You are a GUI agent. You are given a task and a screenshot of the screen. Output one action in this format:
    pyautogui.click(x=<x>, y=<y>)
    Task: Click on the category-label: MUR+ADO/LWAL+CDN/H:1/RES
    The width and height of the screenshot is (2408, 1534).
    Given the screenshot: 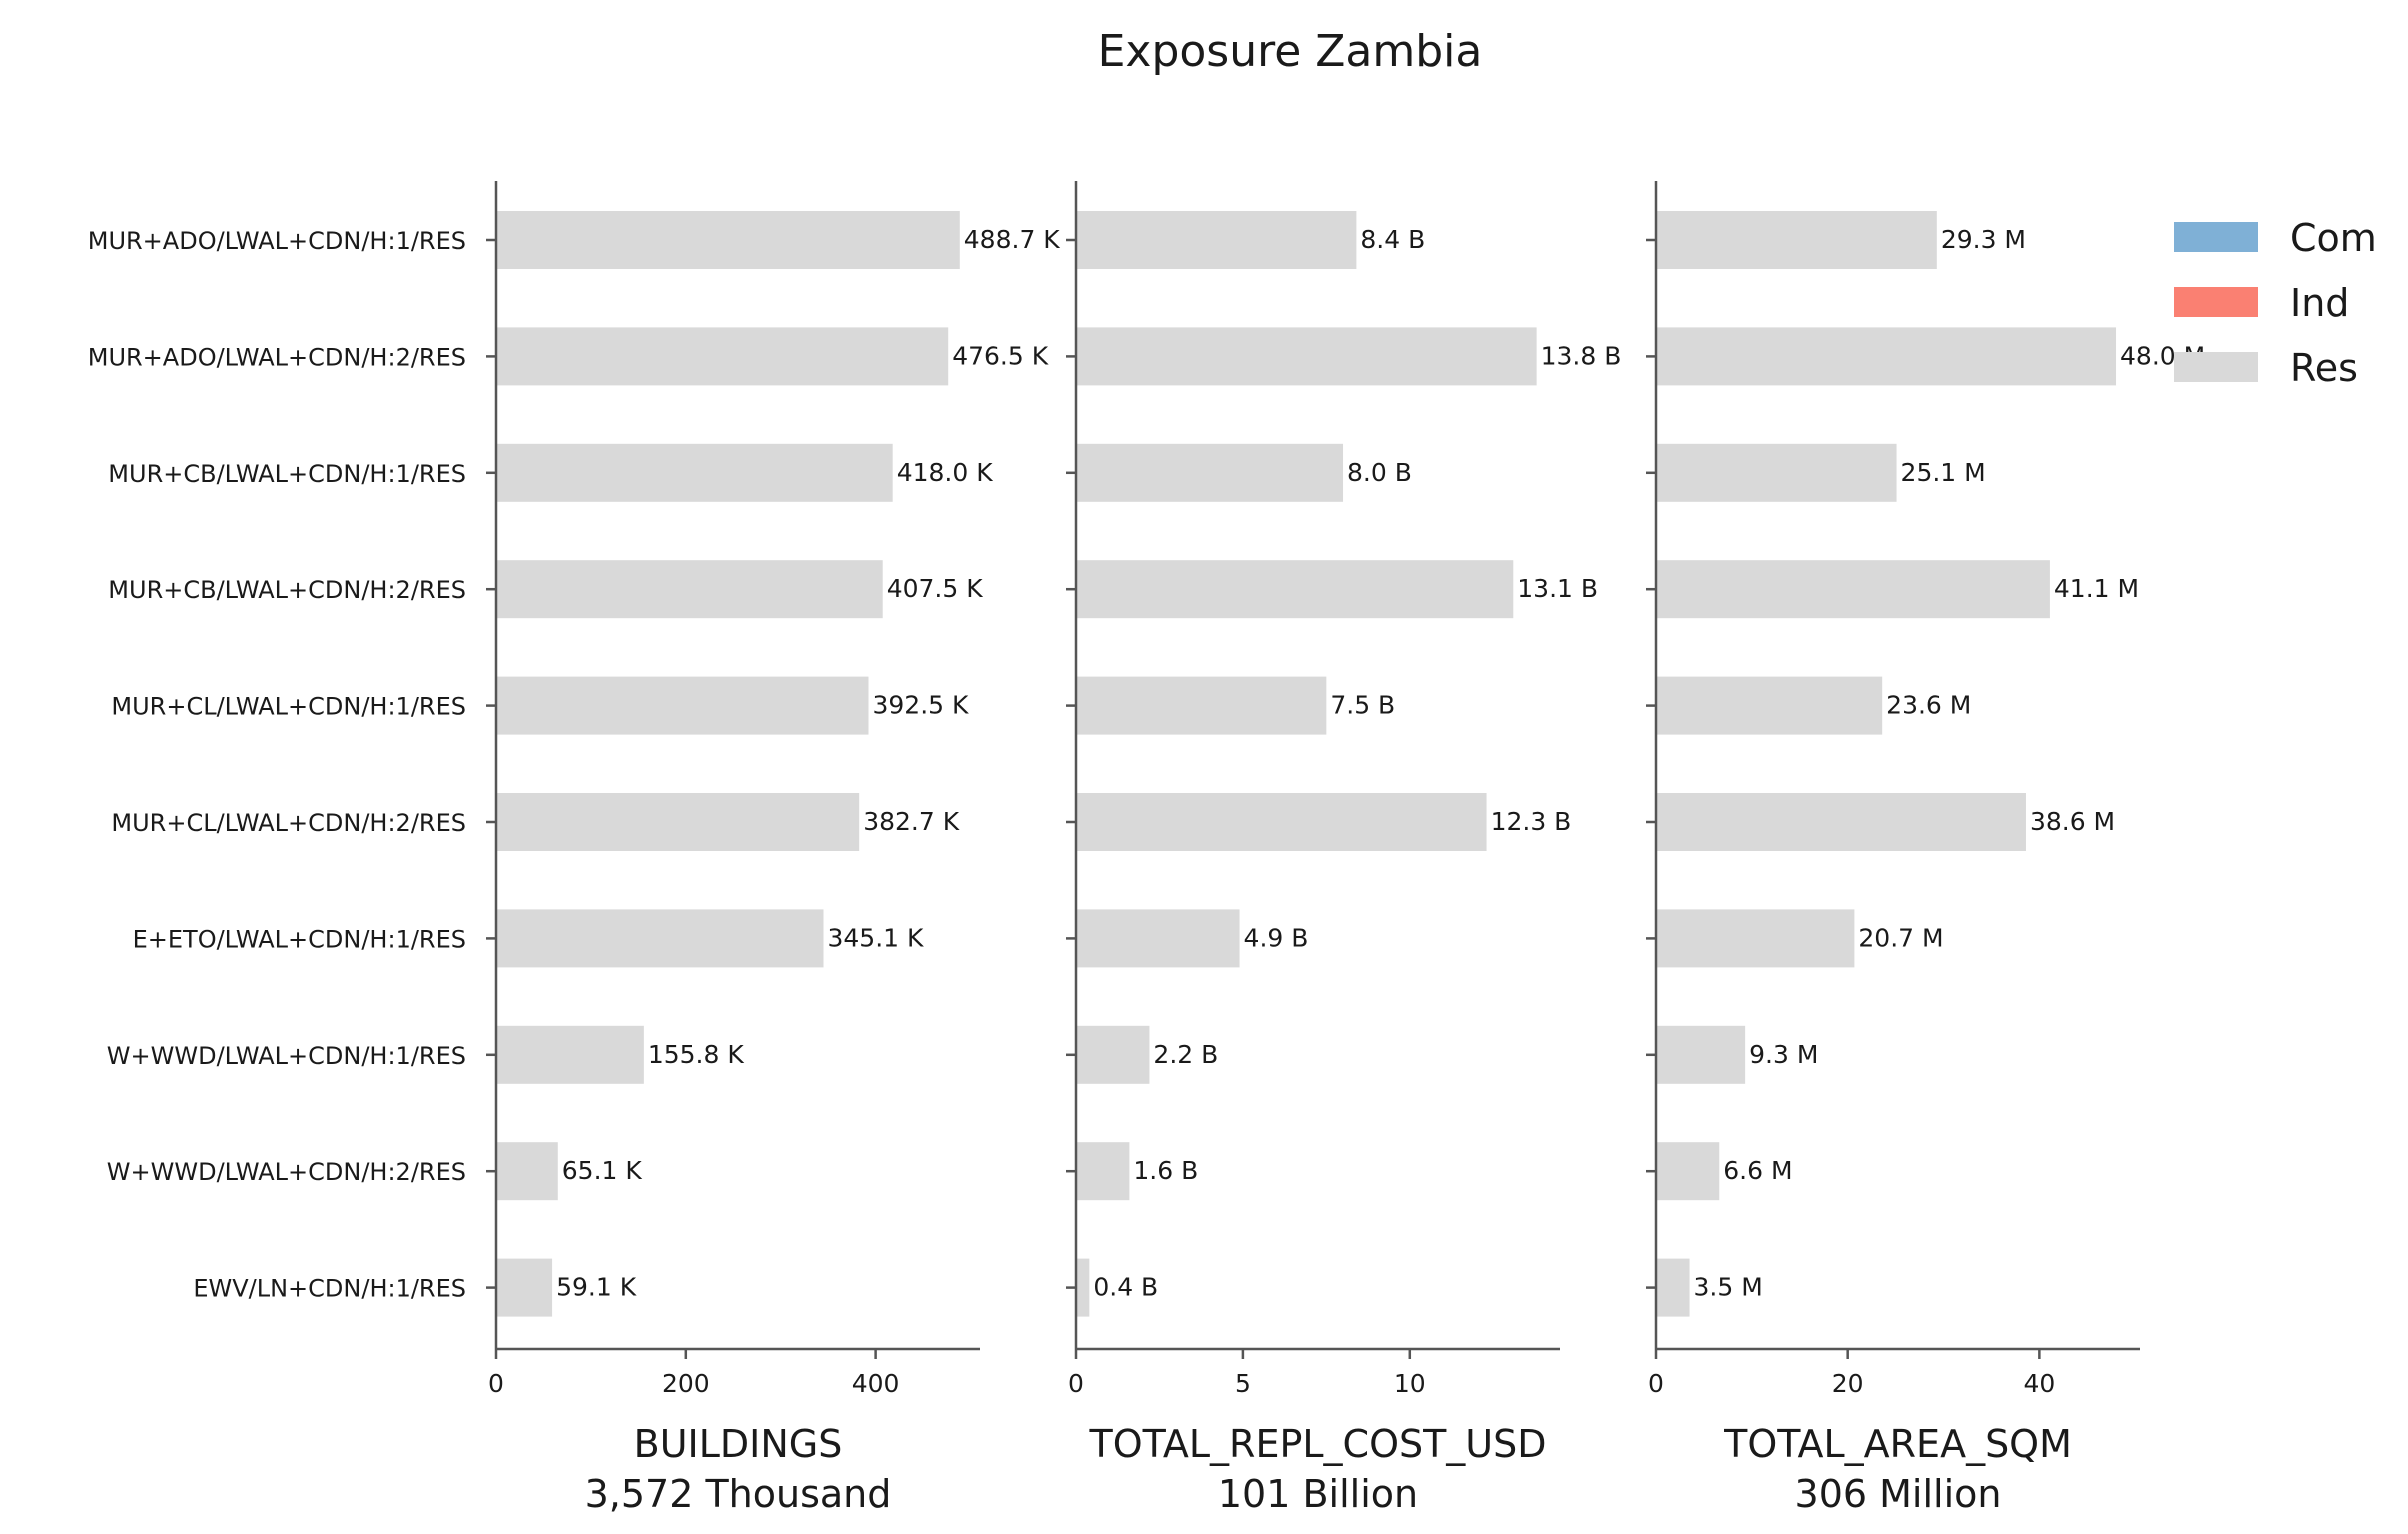 What is the action you would take?
    pyautogui.click(x=277, y=241)
    